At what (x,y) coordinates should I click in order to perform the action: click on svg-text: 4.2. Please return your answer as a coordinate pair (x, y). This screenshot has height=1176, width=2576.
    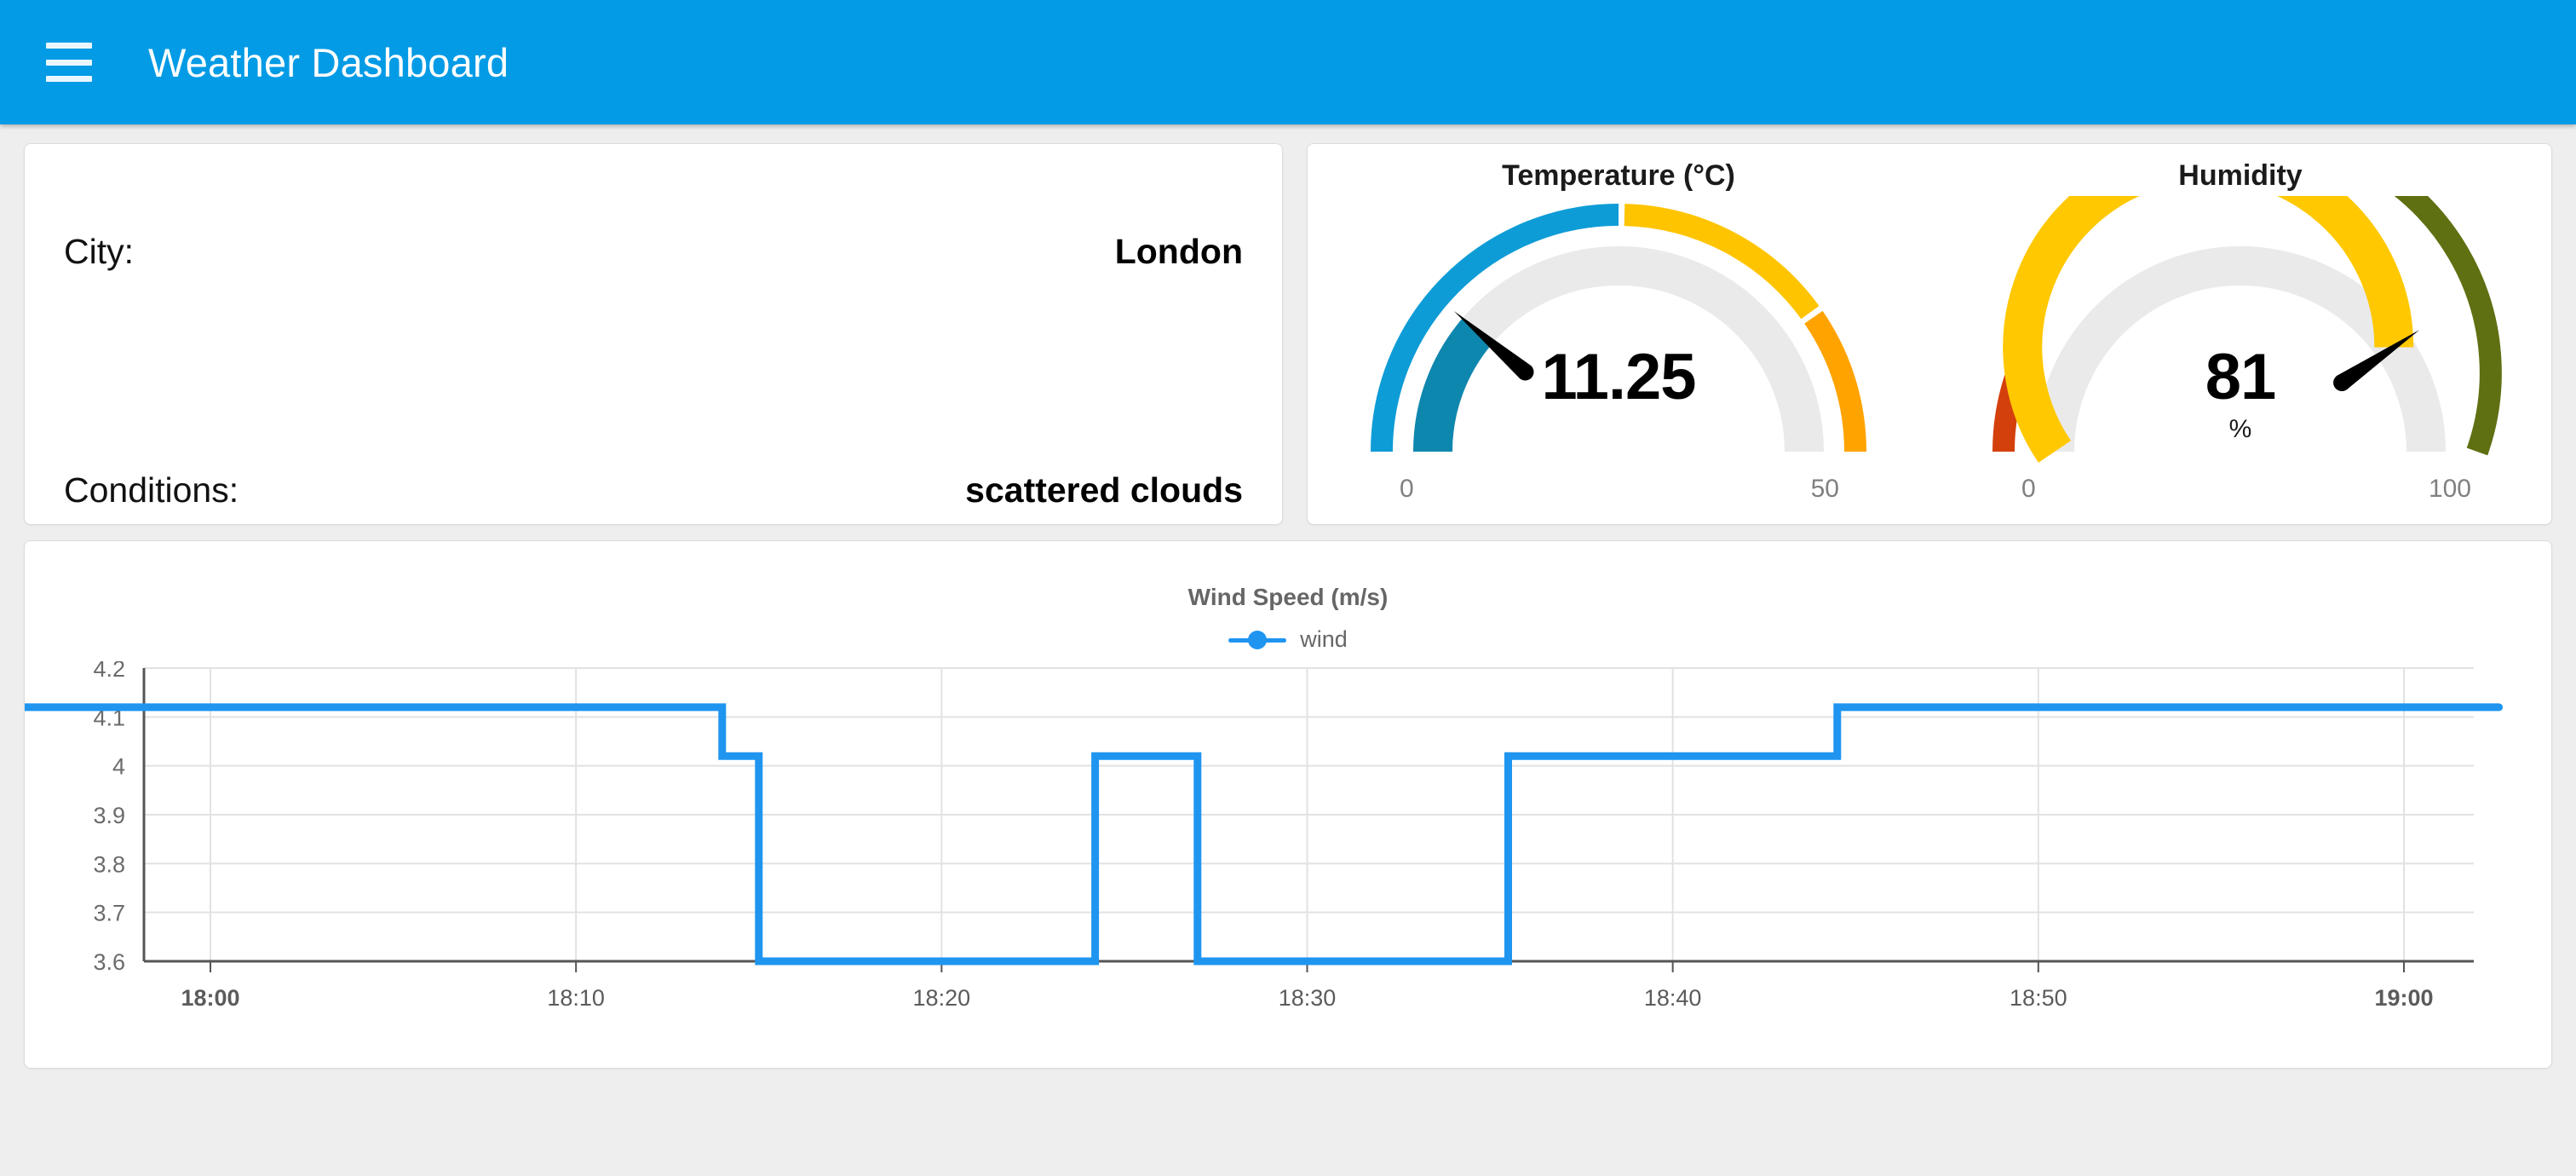
    Looking at the image, I should click on (109, 671).